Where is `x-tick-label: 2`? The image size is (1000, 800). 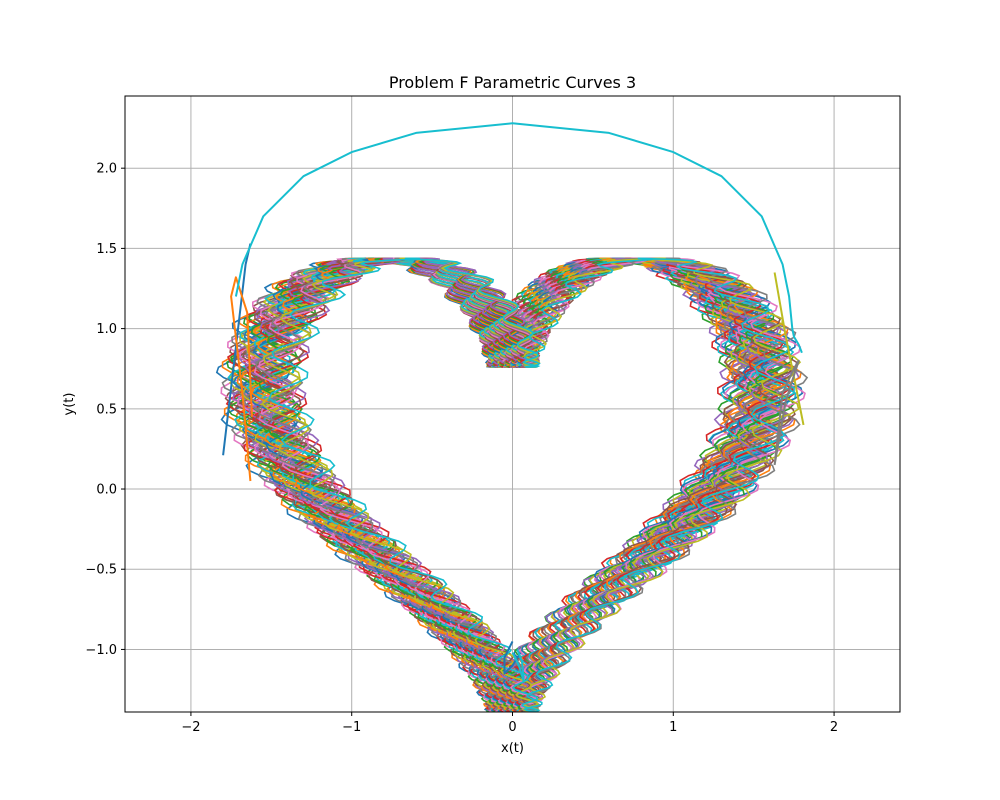
x-tick-label: 2 is located at coordinates (834, 727).